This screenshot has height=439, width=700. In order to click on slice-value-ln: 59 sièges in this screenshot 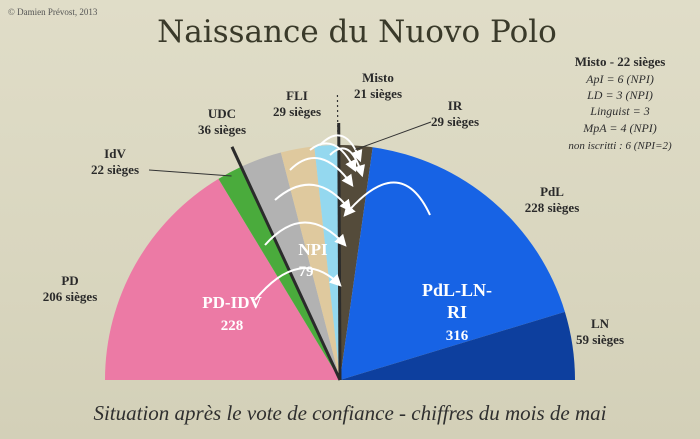, I will do `click(600, 339)`.